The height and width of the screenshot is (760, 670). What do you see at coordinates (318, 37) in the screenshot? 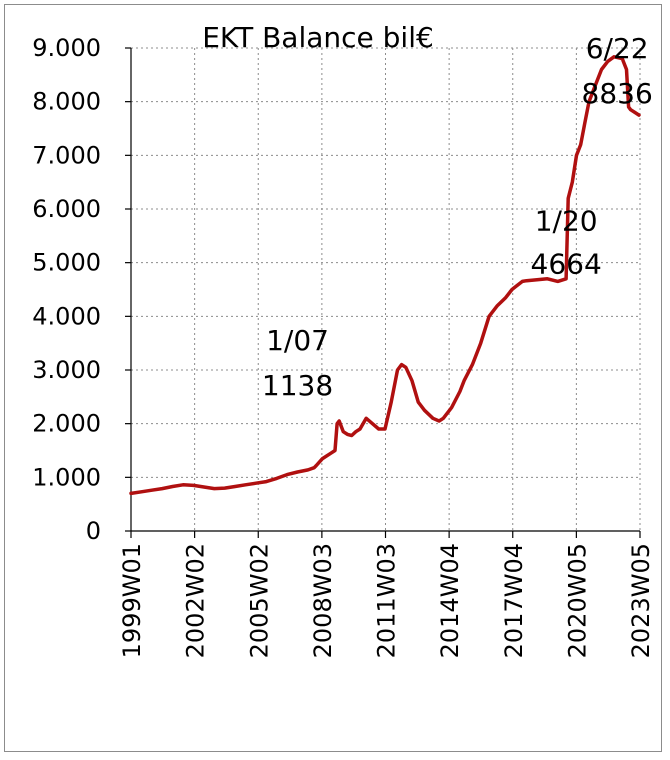
I see `chart-title: EKT Balance bil€` at bounding box center [318, 37].